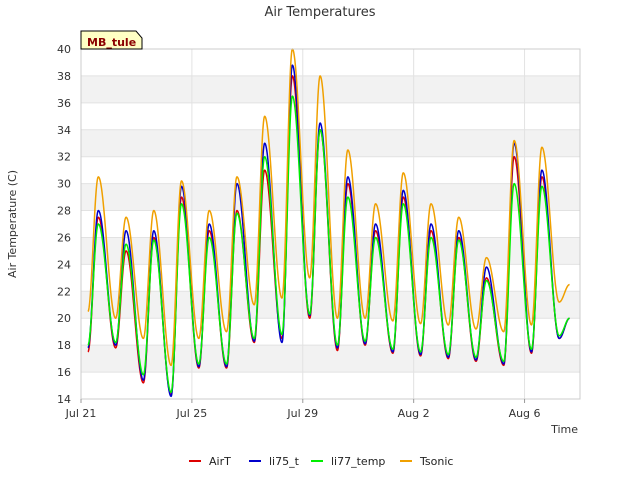 The width and height of the screenshot is (640, 480). Describe the element at coordinates (64, 211) in the screenshot. I see `y-tick-label: 28` at that location.